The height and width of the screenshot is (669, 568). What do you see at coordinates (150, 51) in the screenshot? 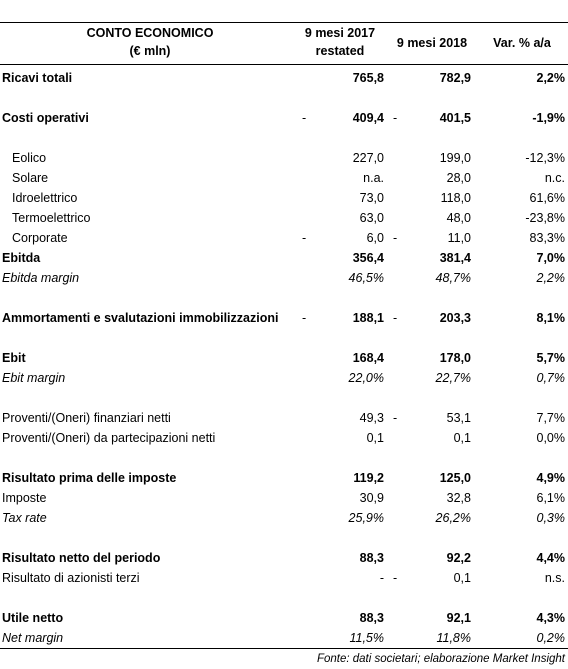
I see `header-label: (€ mln)` at bounding box center [150, 51].